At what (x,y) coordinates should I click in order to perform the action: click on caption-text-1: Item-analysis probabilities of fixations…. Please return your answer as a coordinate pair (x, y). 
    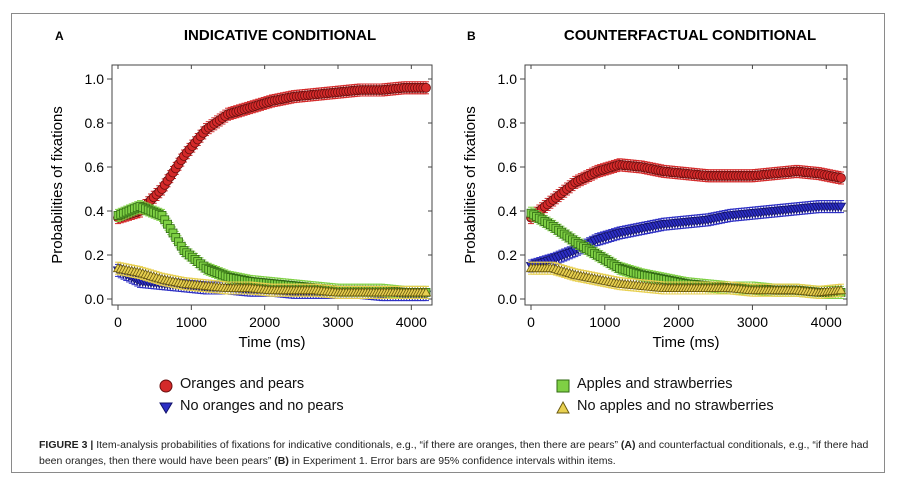
    Looking at the image, I should click on (357, 445).